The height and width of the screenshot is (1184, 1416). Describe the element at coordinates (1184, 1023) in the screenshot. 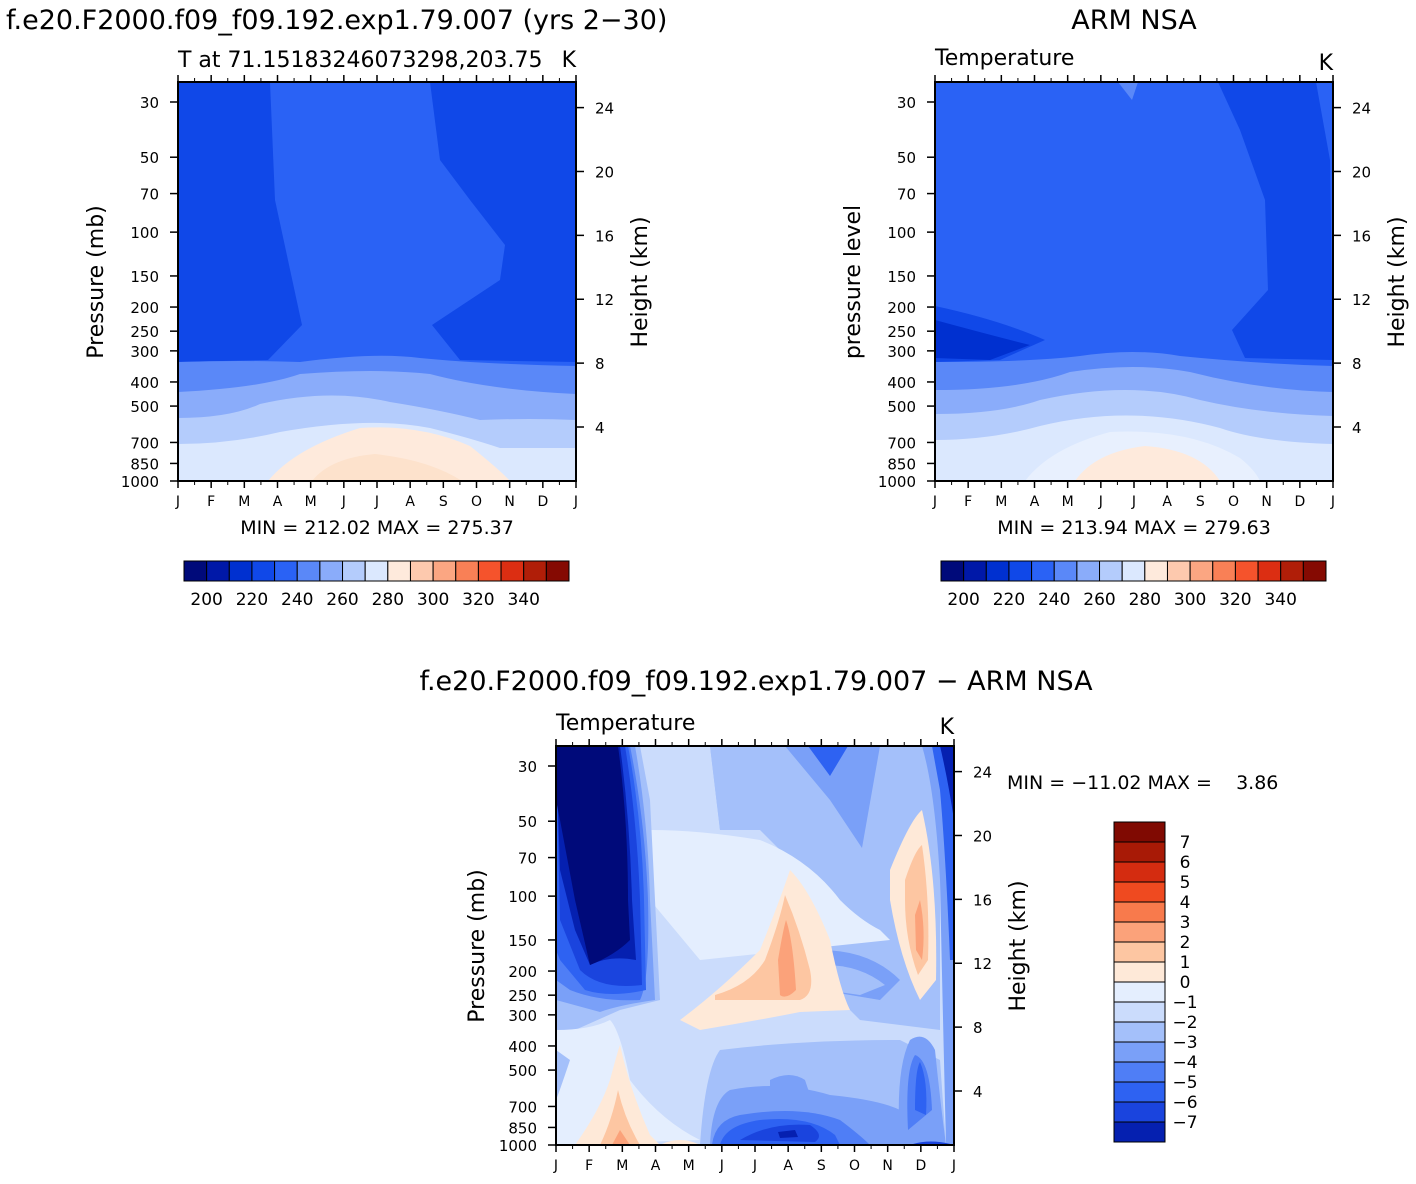

I see `colorbar-label: −2` at that location.